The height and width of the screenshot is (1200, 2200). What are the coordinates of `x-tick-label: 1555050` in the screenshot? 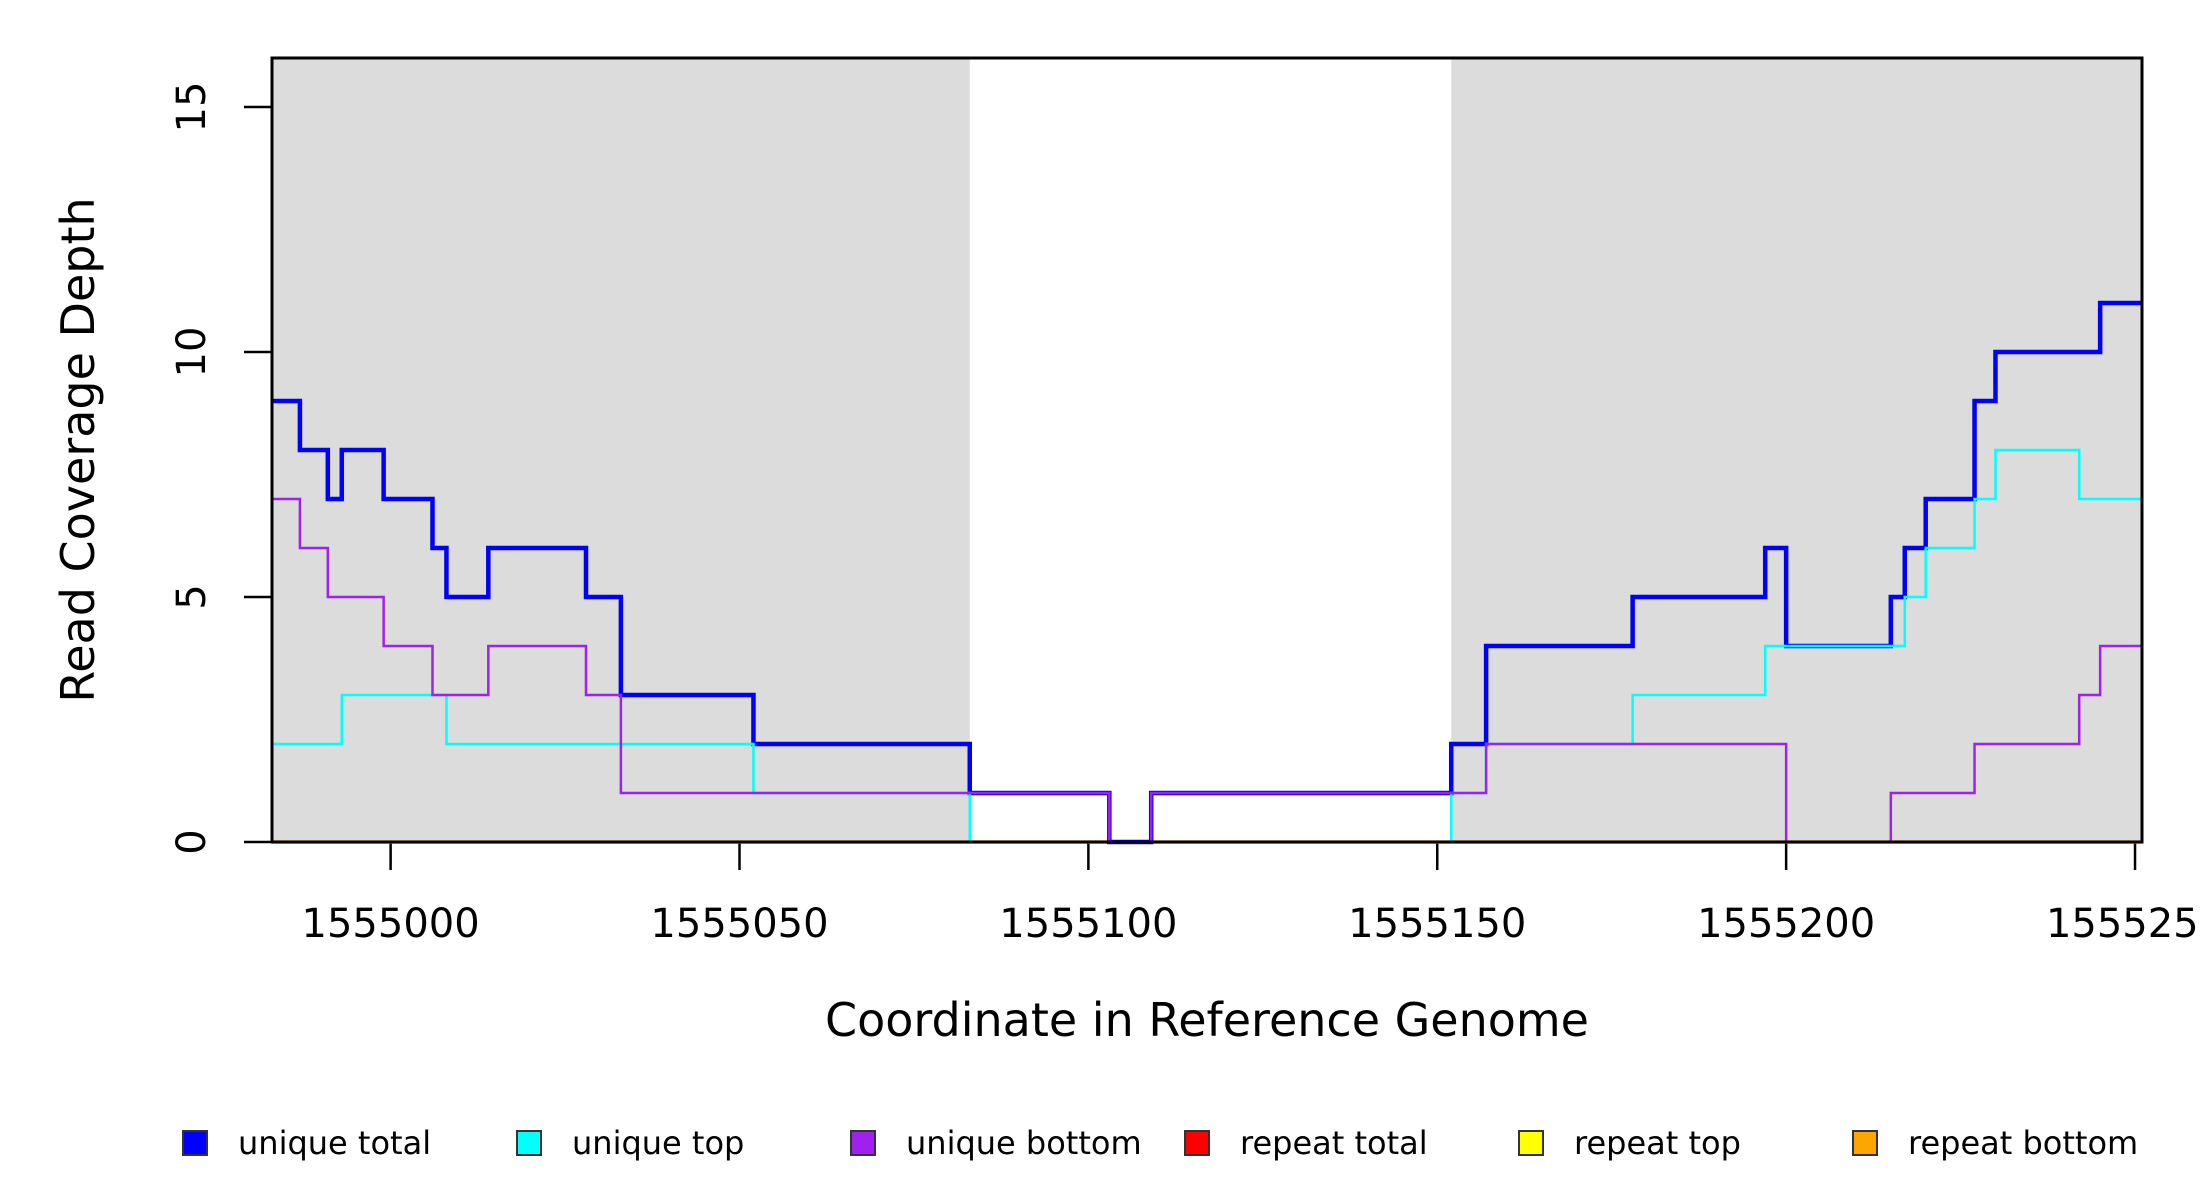 It's located at (739, 924).